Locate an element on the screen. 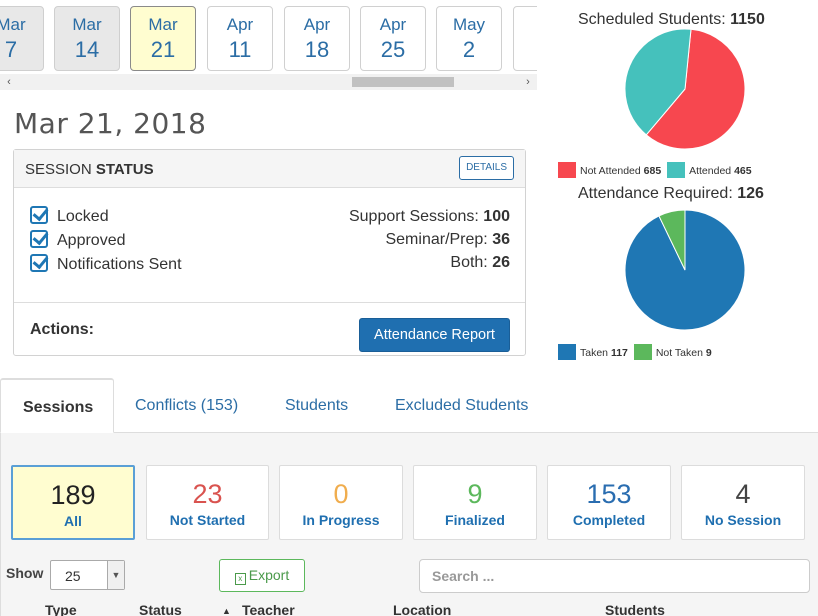 The width and height of the screenshot is (818, 616). date-day: 2 is located at coordinates (469, 49).